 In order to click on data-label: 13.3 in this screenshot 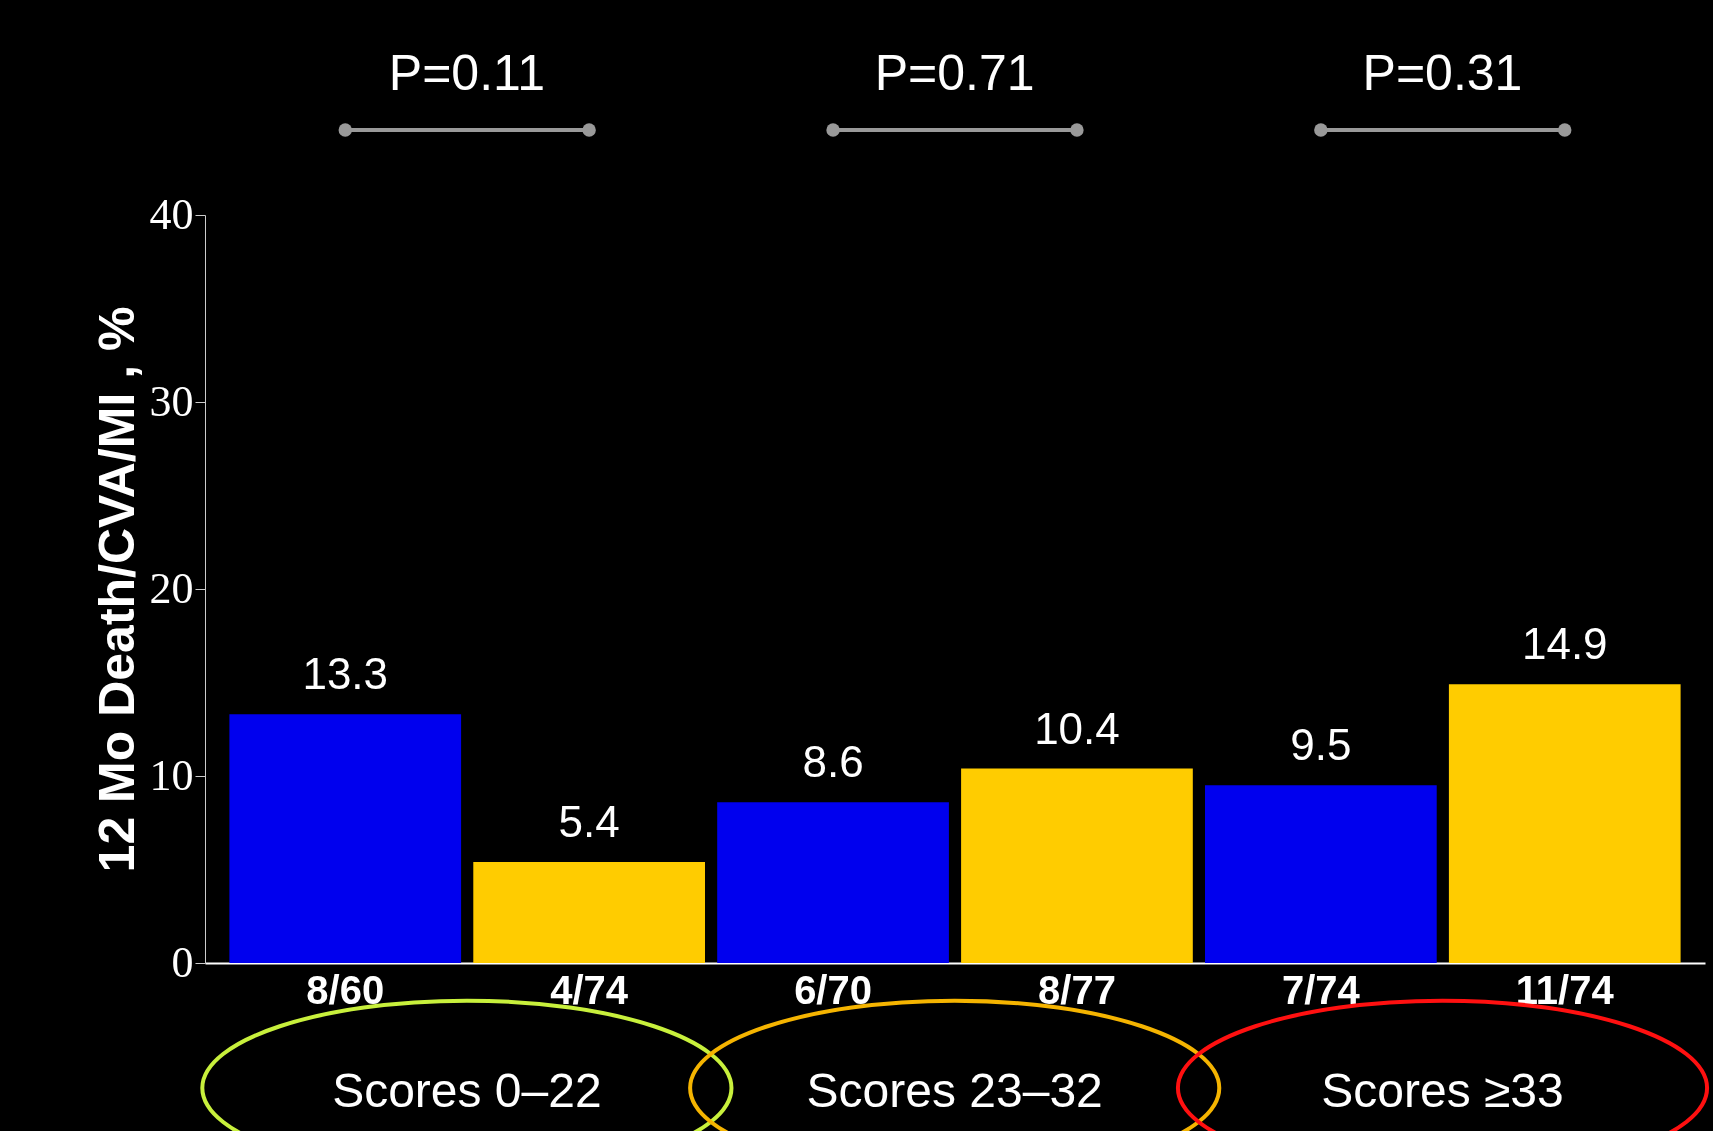, I will do `click(345, 674)`.